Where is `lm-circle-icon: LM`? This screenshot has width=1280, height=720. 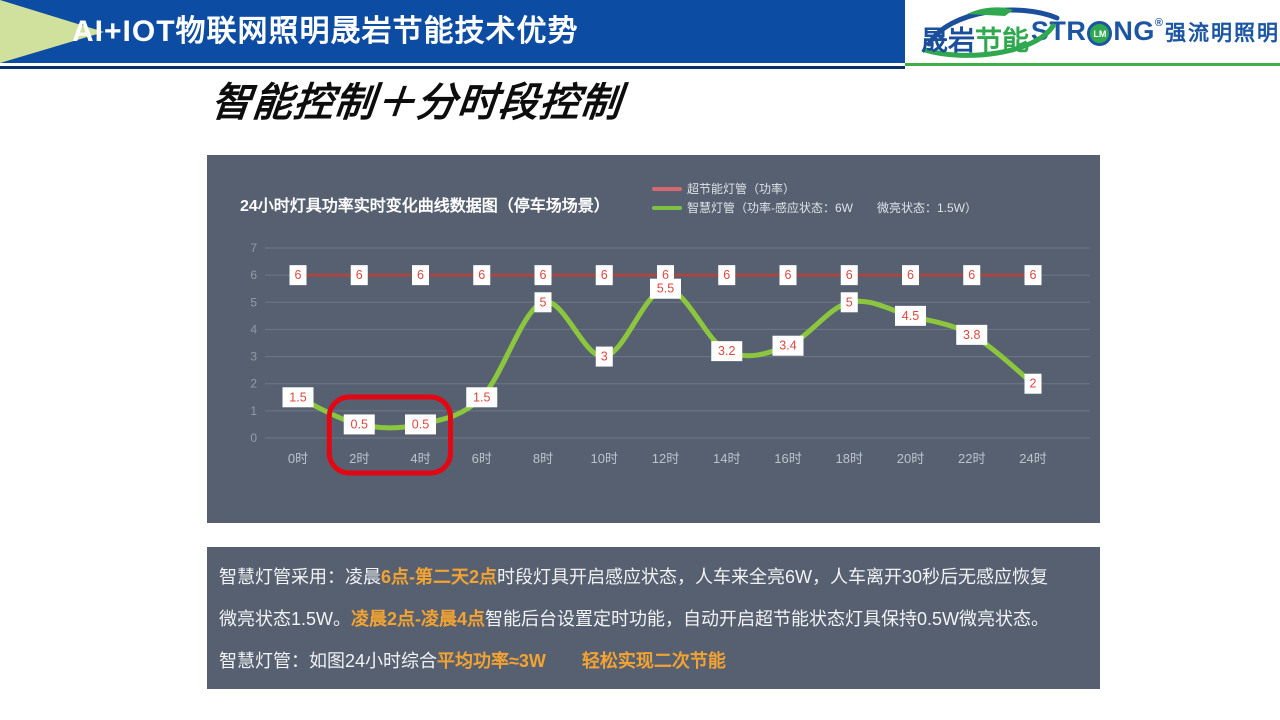 lm-circle-icon: LM is located at coordinates (1100, 33).